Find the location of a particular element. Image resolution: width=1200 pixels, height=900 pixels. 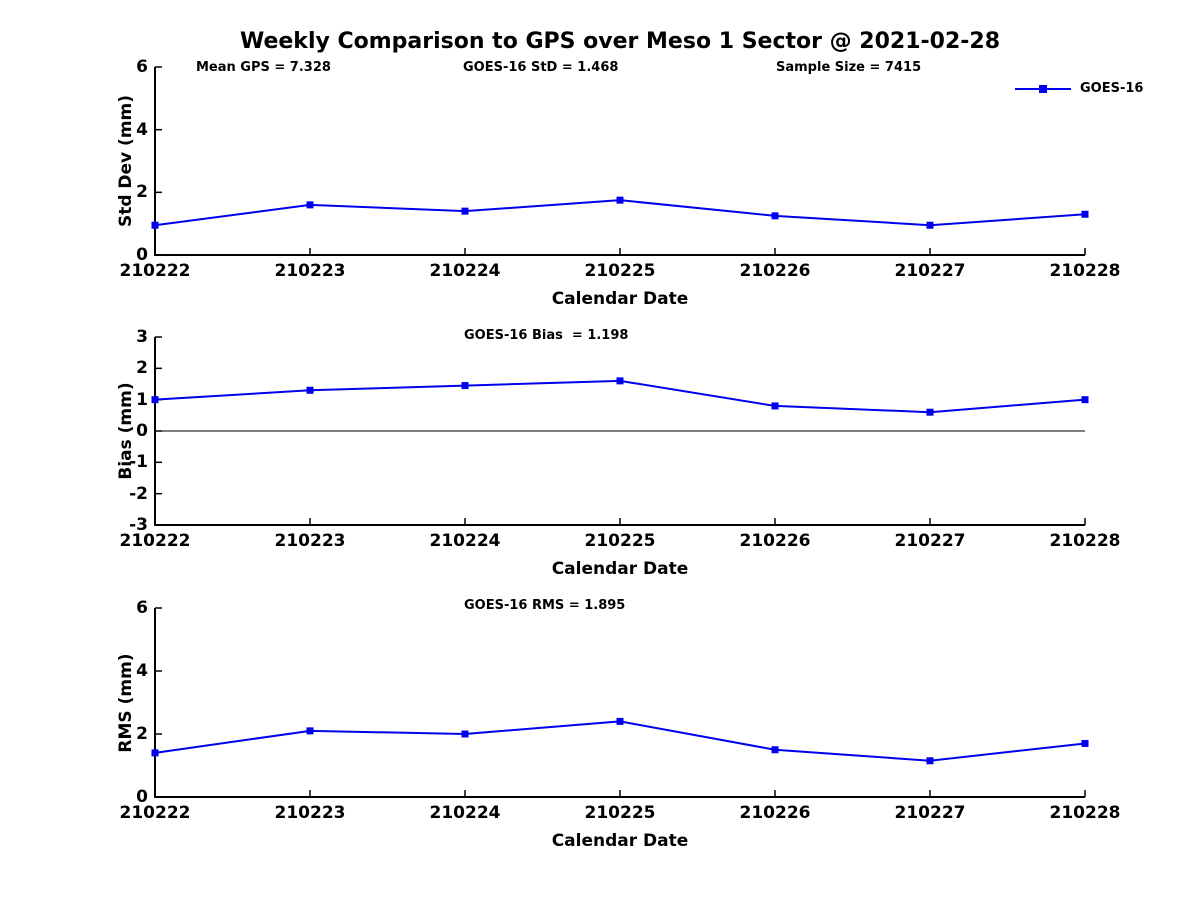

legend: GOES-16 is located at coordinates (1078, 88).